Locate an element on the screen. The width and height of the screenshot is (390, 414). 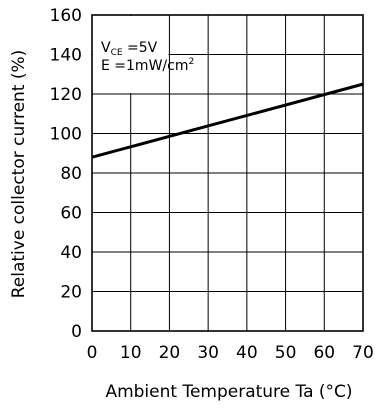
x-tick-label: 30 is located at coordinates (208, 353).